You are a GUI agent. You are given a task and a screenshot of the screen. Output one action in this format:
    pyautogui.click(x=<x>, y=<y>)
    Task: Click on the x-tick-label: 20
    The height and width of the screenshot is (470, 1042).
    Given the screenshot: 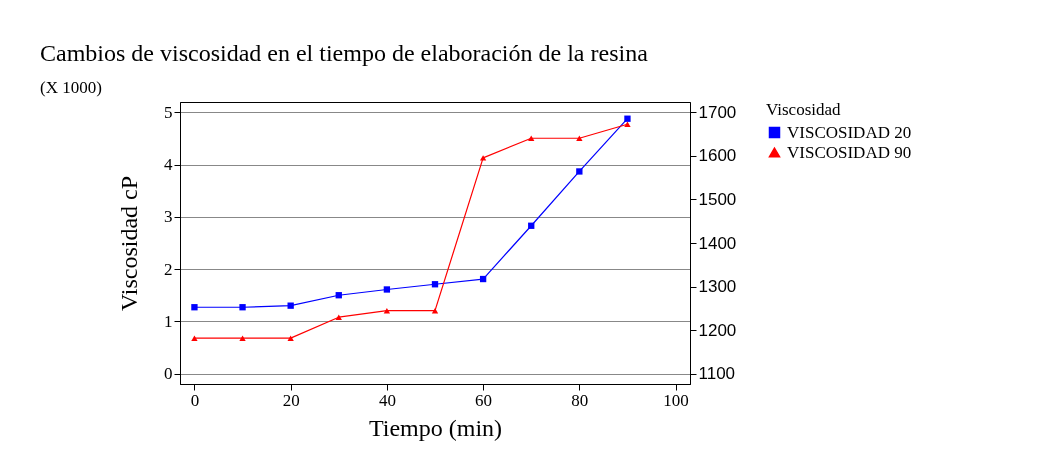 What is the action you would take?
    pyautogui.click(x=291, y=400)
    